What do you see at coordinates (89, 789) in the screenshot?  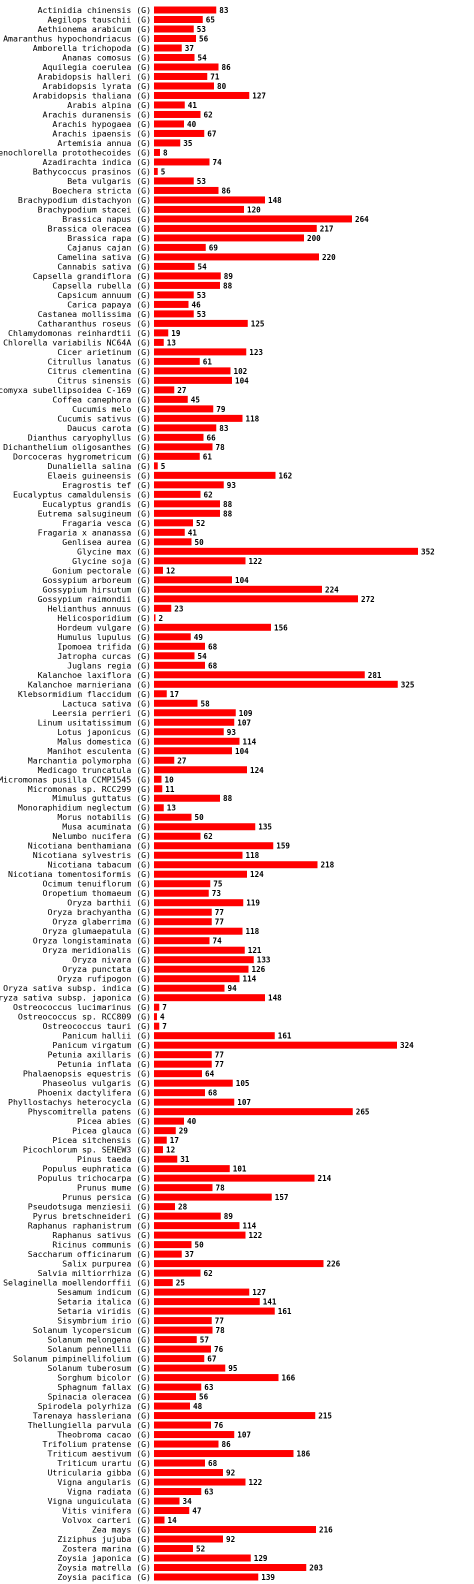 I see `category-label: Micromonas sp. RCC299 (G)` at bounding box center [89, 789].